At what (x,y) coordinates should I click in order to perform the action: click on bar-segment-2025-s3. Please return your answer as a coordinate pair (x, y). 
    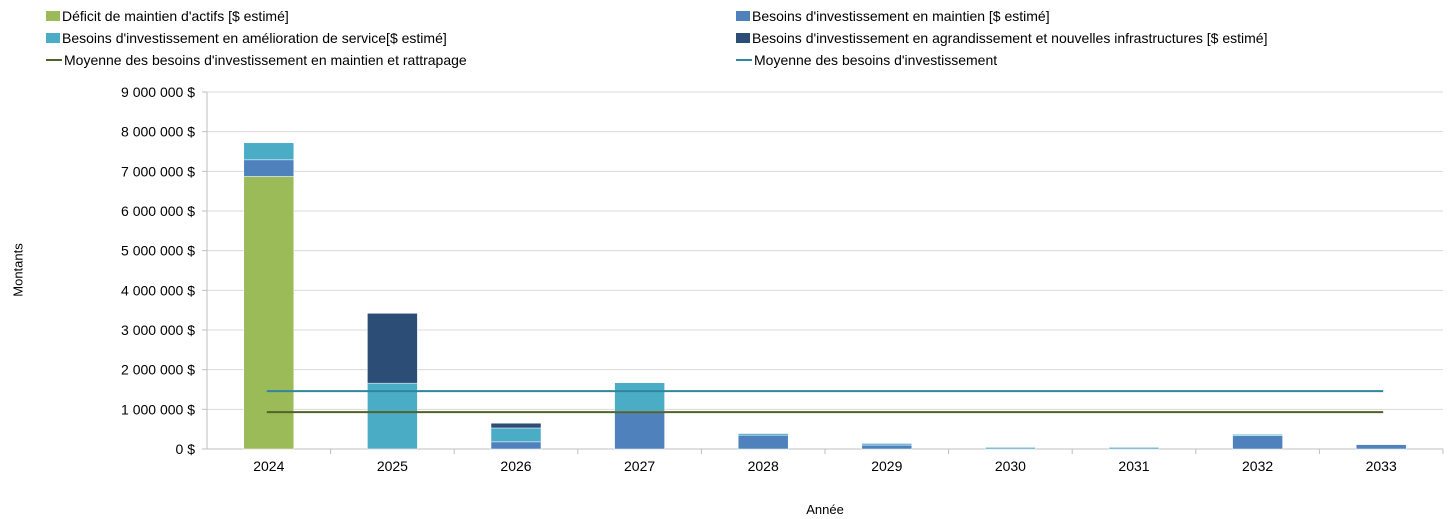
    Looking at the image, I should click on (392, 348).